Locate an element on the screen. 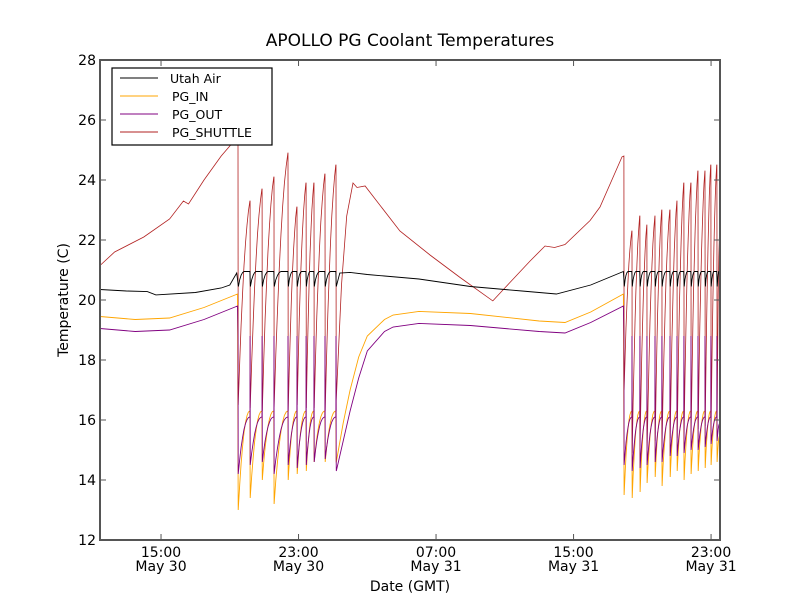 This screenshot has height=600, width=800. legend-label: PG_OUT is located at coordinates (197, 114).